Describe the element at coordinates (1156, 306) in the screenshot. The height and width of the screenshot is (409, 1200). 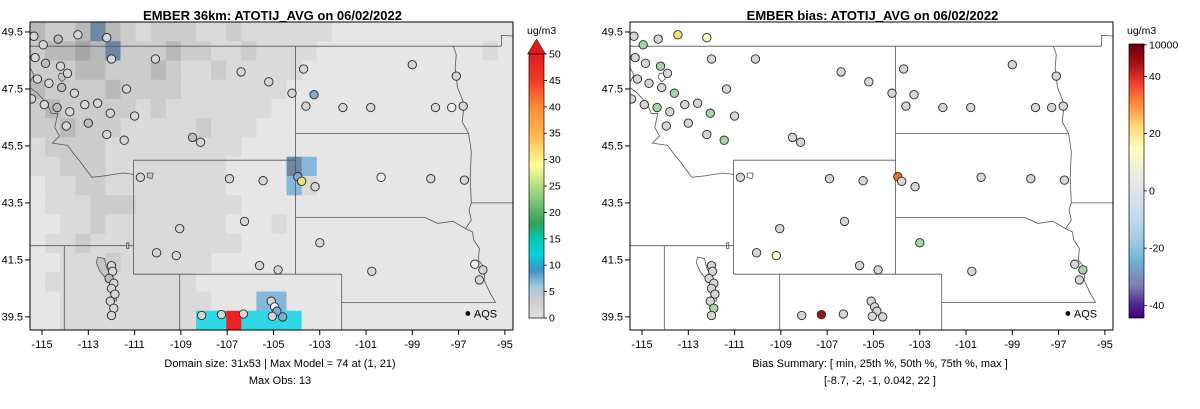
I see `svg-text: -40` at that location.